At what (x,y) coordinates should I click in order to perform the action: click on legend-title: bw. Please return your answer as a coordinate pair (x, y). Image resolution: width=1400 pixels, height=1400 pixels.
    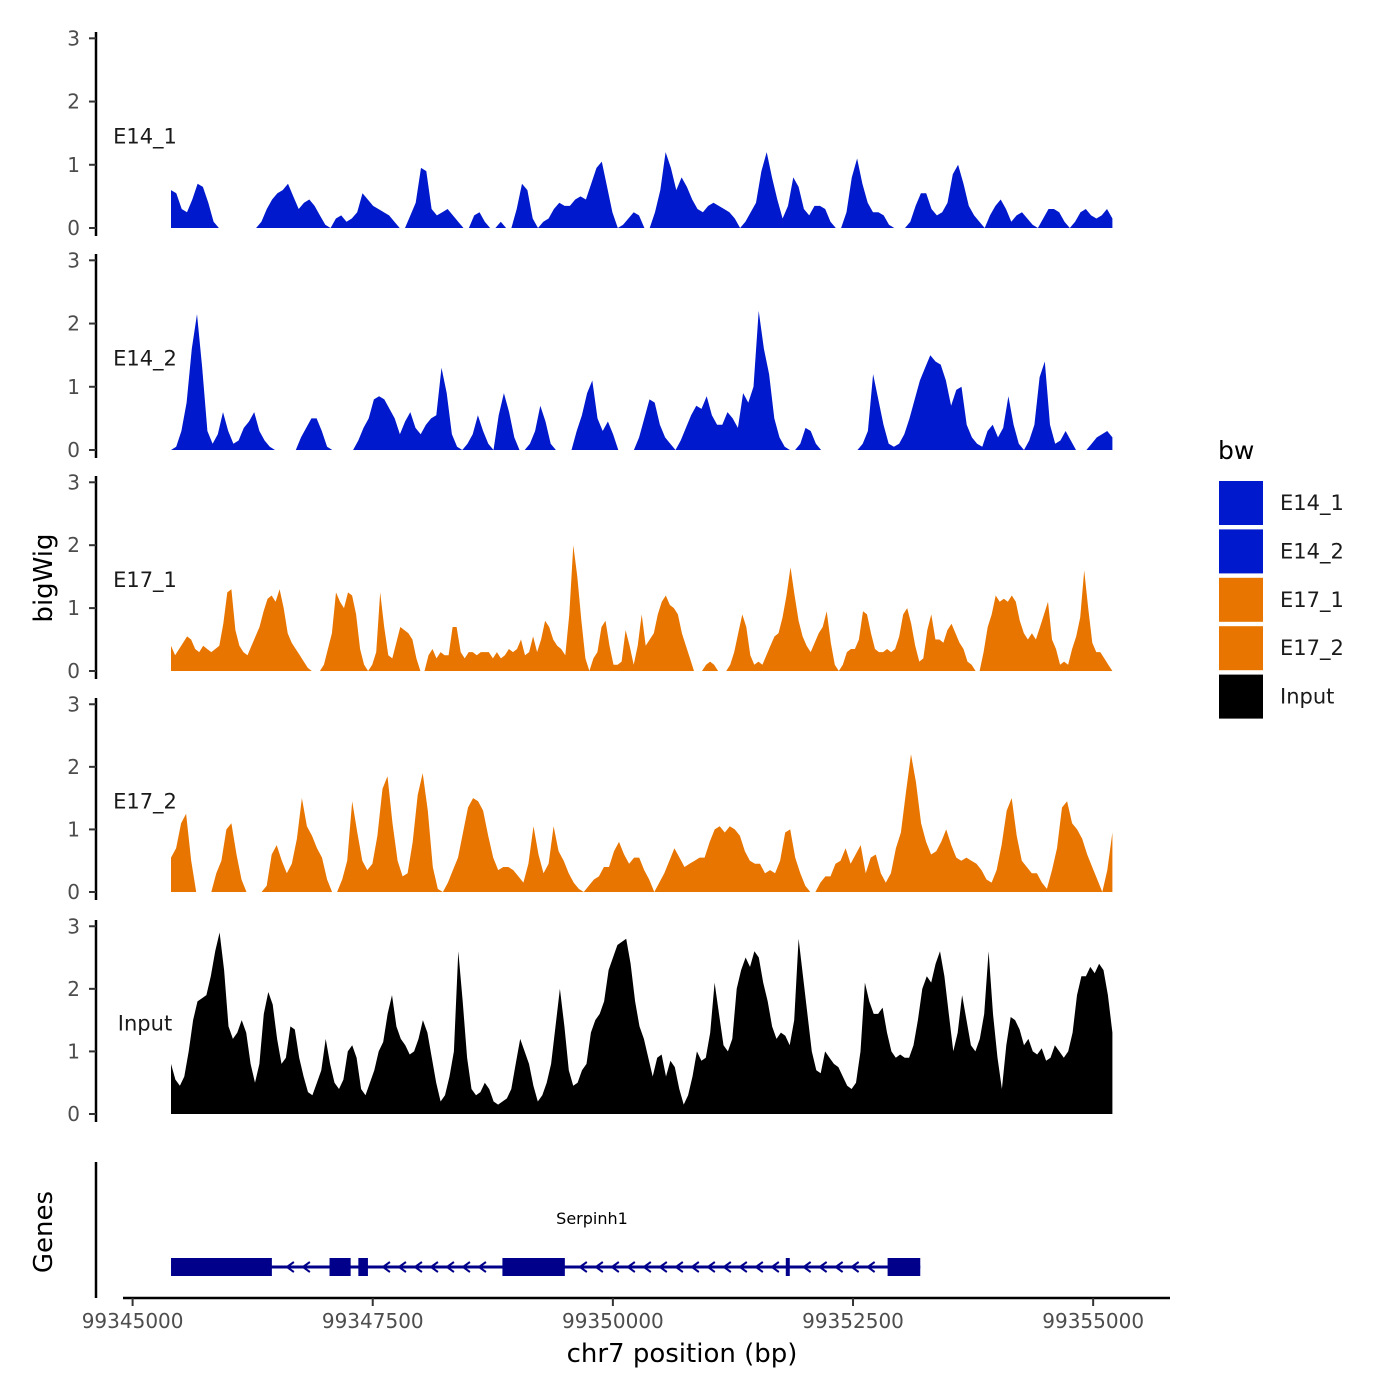
    Looking at the image, I should click on (1236, 450).